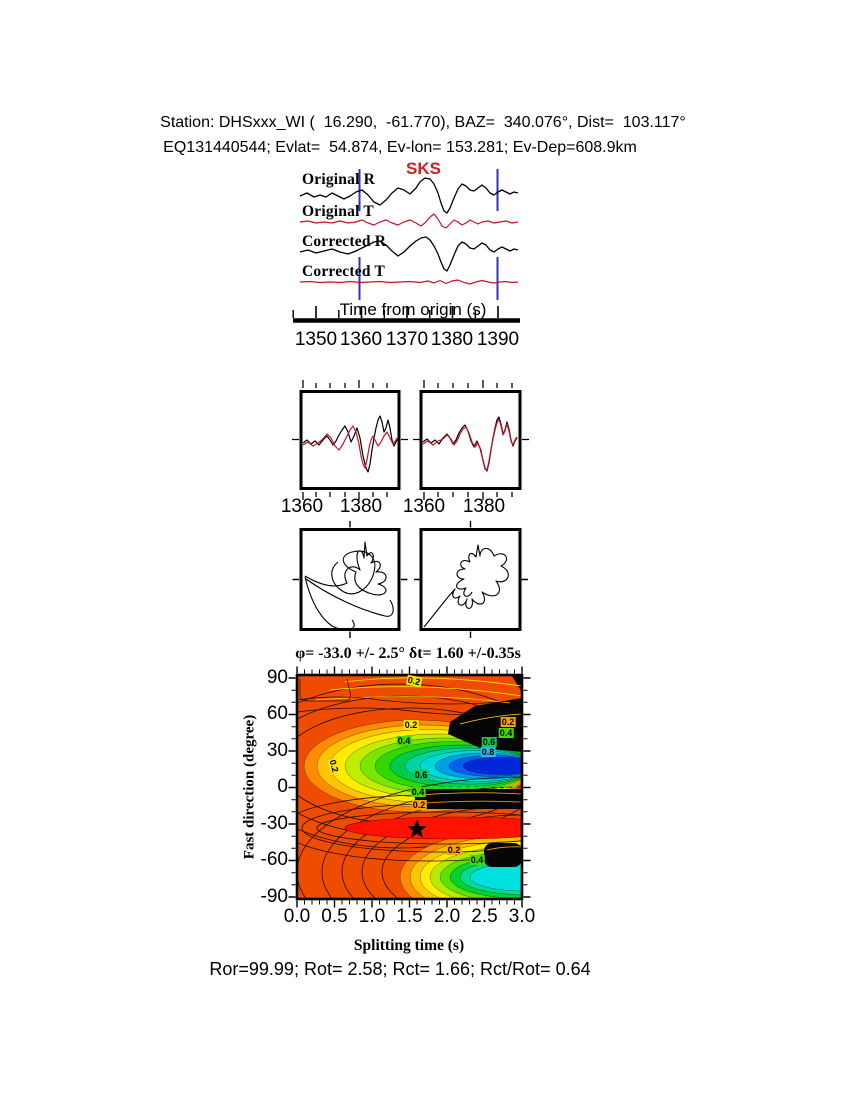 Image resolution: width=850 pixels, height=1100 pixels. I want to click on x-tick-2.5: 2.5, so click(484, 916).